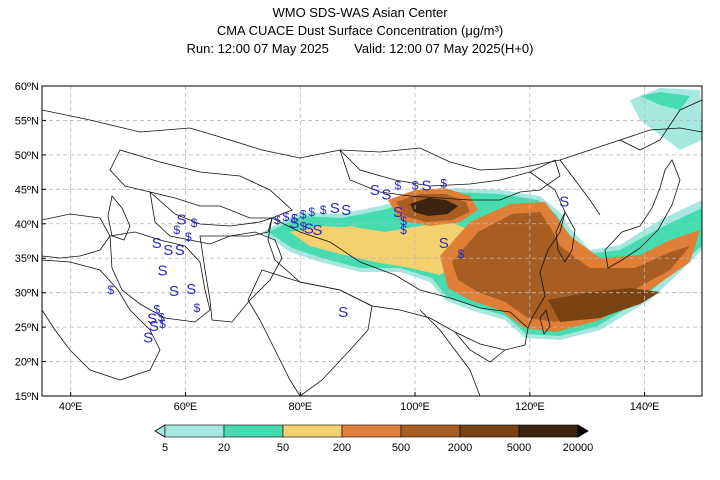 This screenshot has height=480, width=720. What do you see at coordinates (645, 407) in the screenshot?
I see `lon-tick-label: 140ºE` at bounding box center [645, 407].